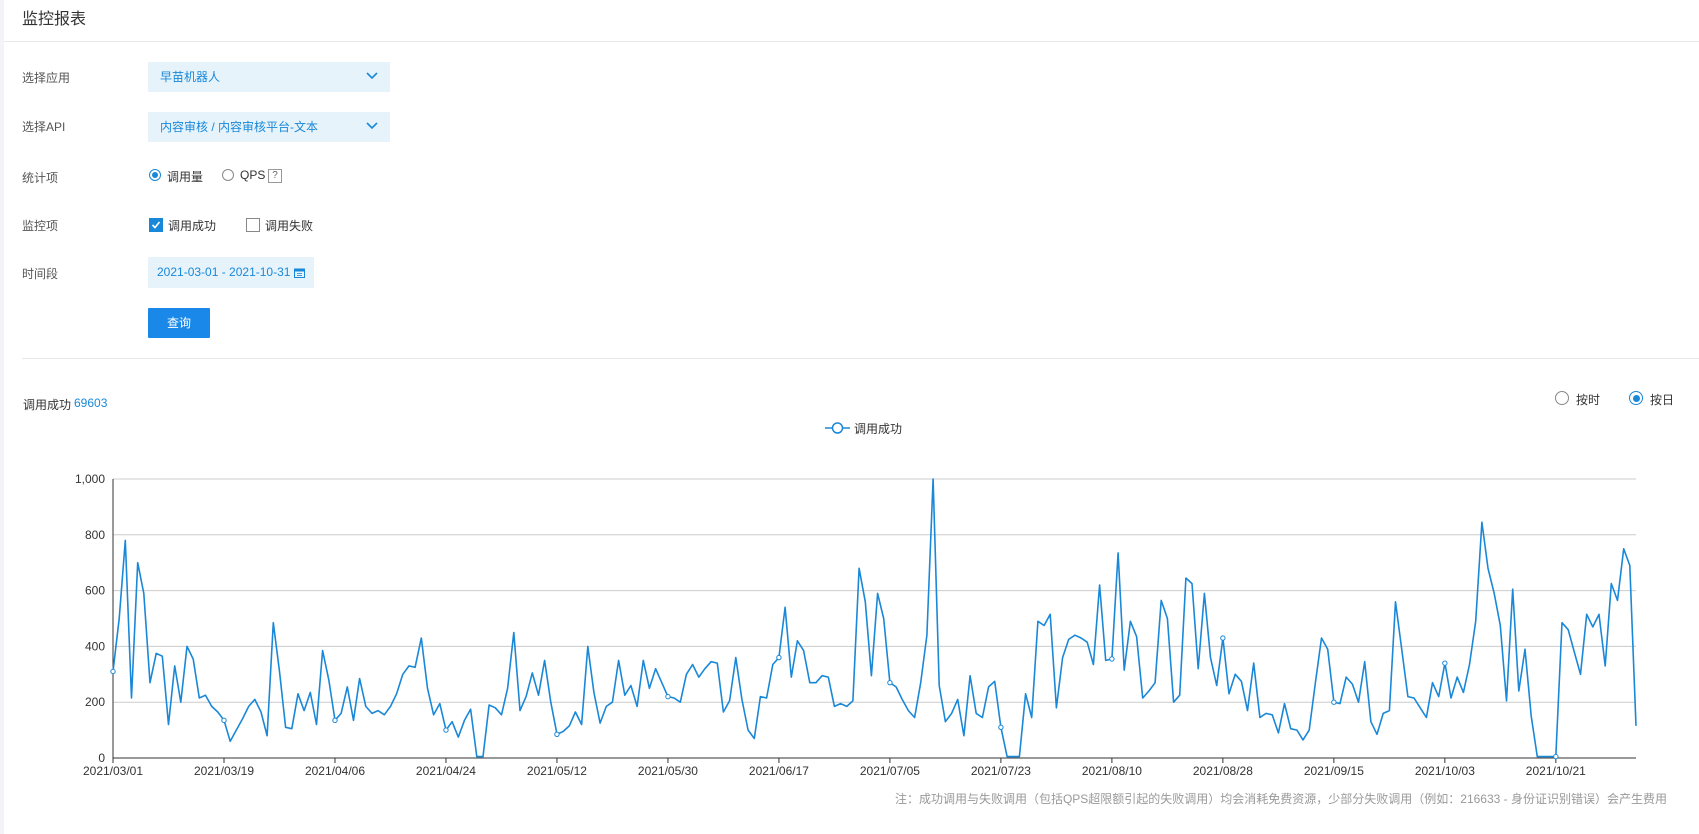 This screenshot has width=1699, height=834. What do you see at coordinates (1556, 771) in the screenshot?
I see `x-tick-label: 2021/10/21` at bounding box center [1556, 771].